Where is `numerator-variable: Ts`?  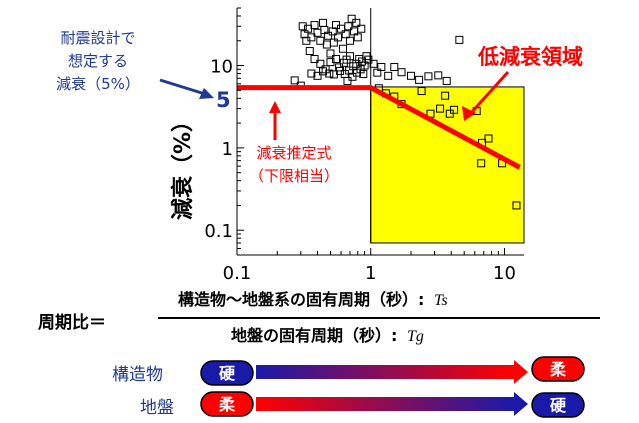 numerator-variable: Ts is located at coordinates (441, 300).